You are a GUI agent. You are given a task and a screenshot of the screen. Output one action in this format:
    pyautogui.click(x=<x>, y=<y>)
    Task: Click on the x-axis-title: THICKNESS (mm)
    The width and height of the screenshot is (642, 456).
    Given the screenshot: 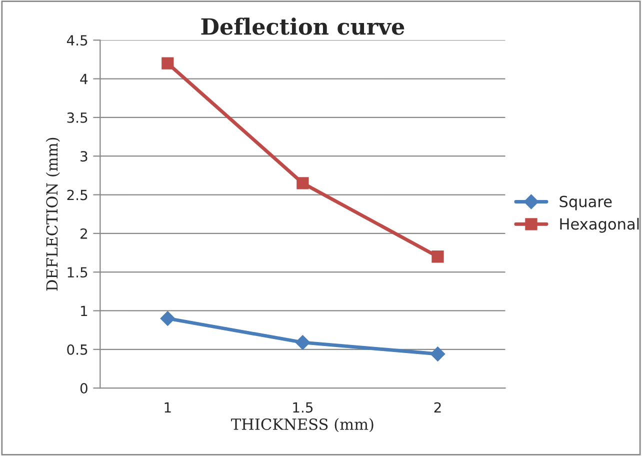 What is the action you would take?
    pyautogui.click(x=302, y=425)
    